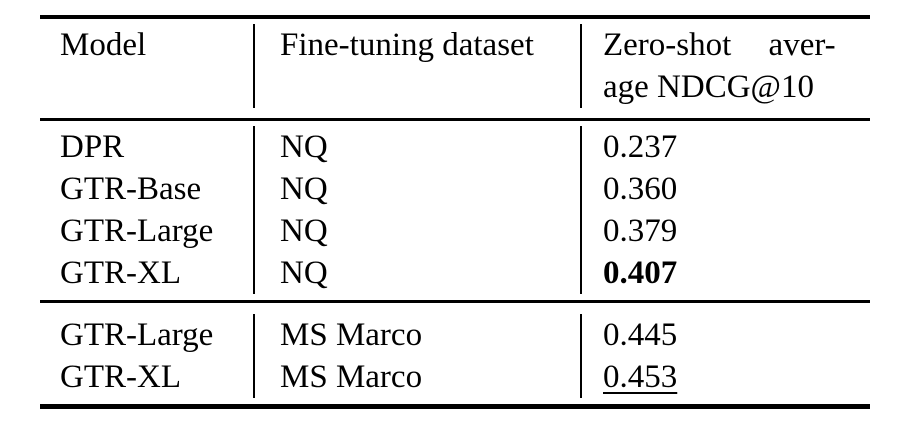 The width and height of the screenshot is (916, 430). What do you see at coordinates (729, 273) in the screenshot?
I see `cell-score-best-nq: 0.407` at bounding box center [729, 273].